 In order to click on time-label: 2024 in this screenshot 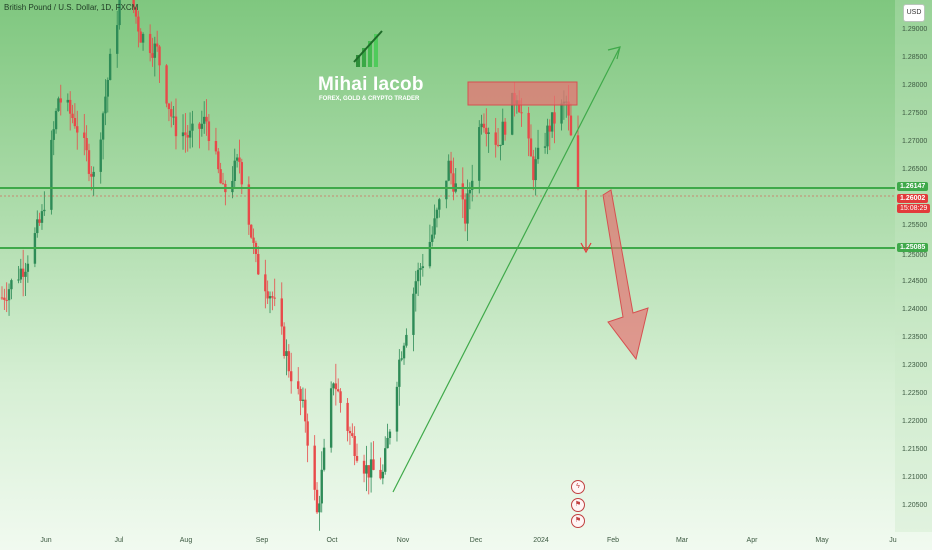, I will do `click(541, 540)`.